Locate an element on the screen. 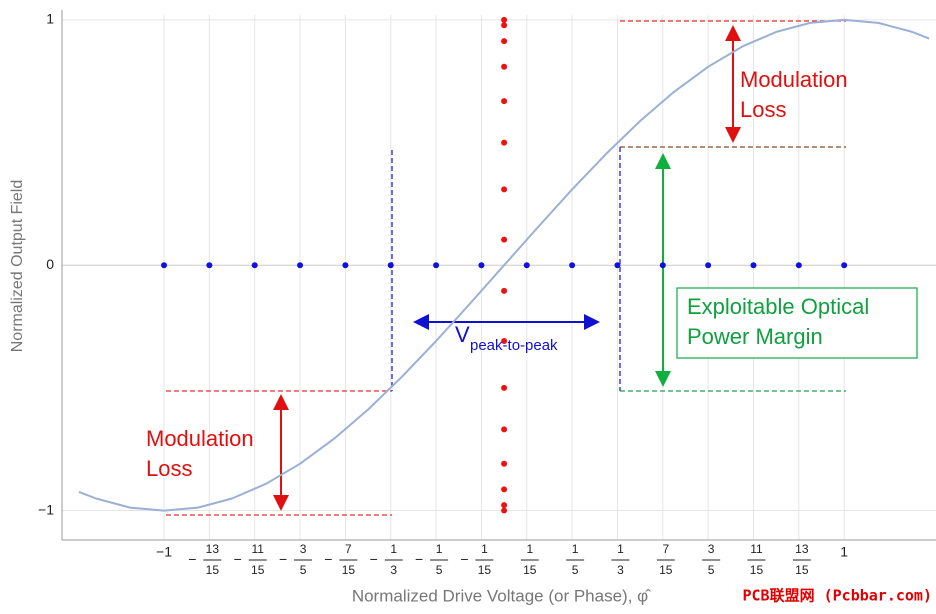  x-tick-label: 1 is located at coordinates (844, 552).